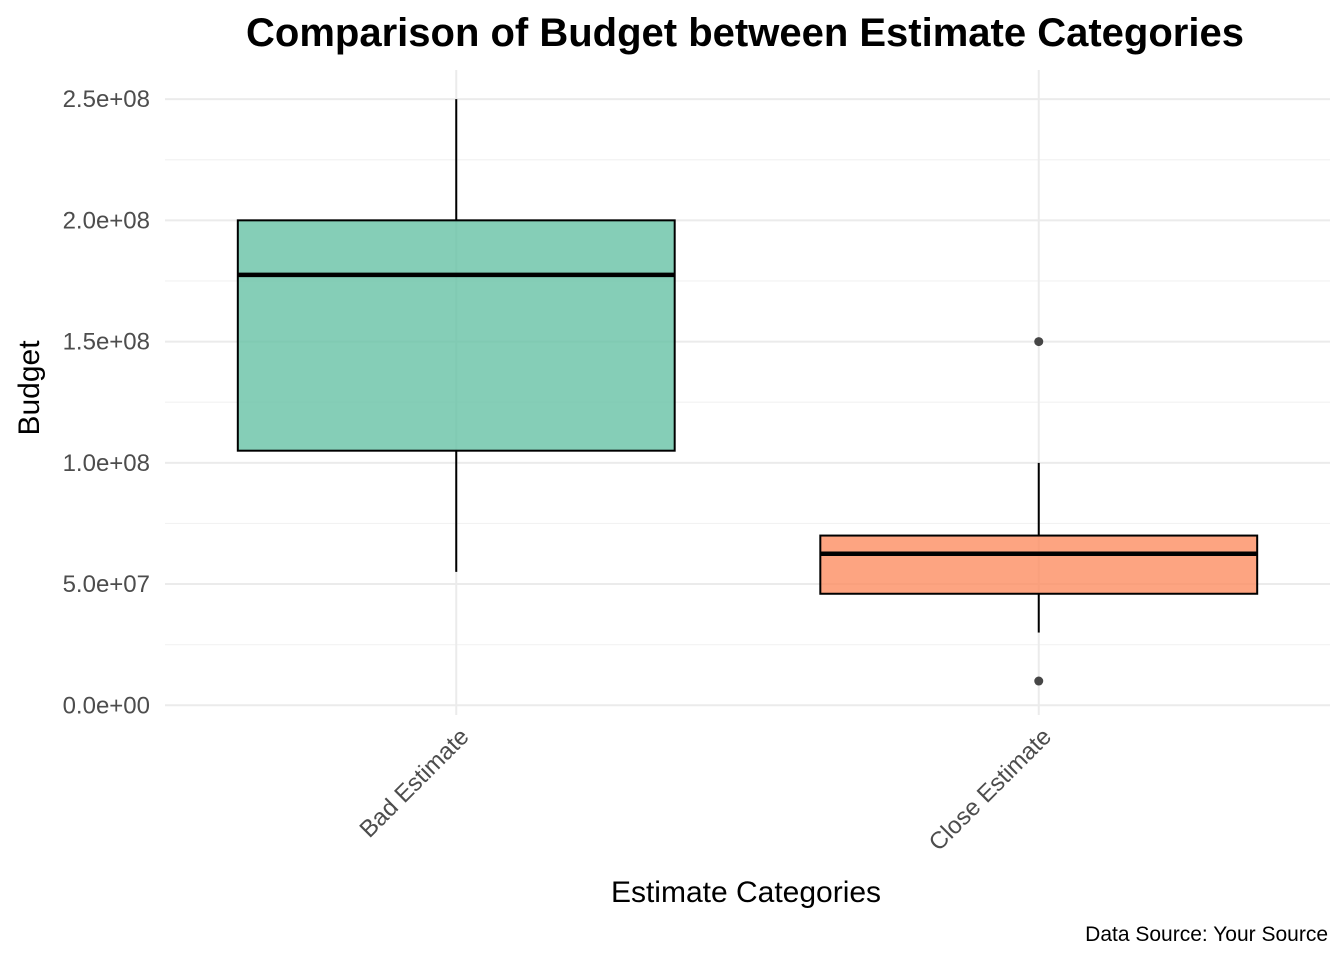 This screenshot has height=960, width=1344. Describe the element at coordinates (705, 789) in the screenshot. I see `x-axis-tick-labels: Bad Estimate Close Estimate` at that location.